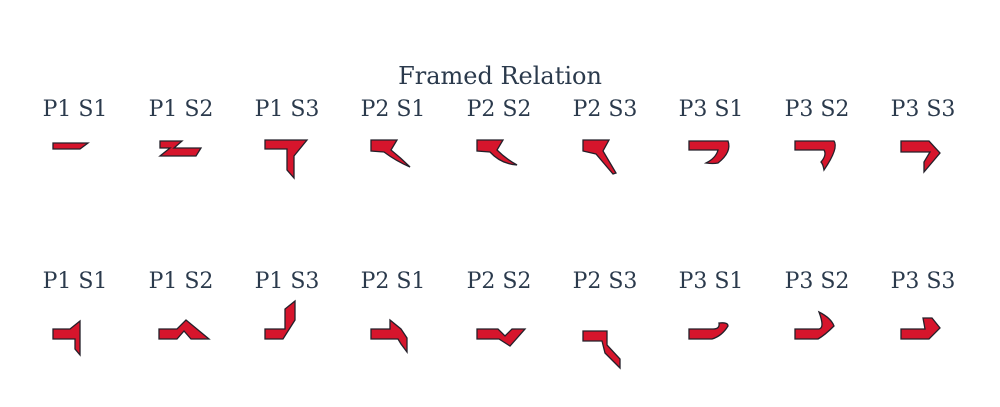 The width and height of the screenshot is (1000, 407). Describe the element at coordinates (815, 156) in the screenshot. I see `p3-s2-curve-glyph` at that location.